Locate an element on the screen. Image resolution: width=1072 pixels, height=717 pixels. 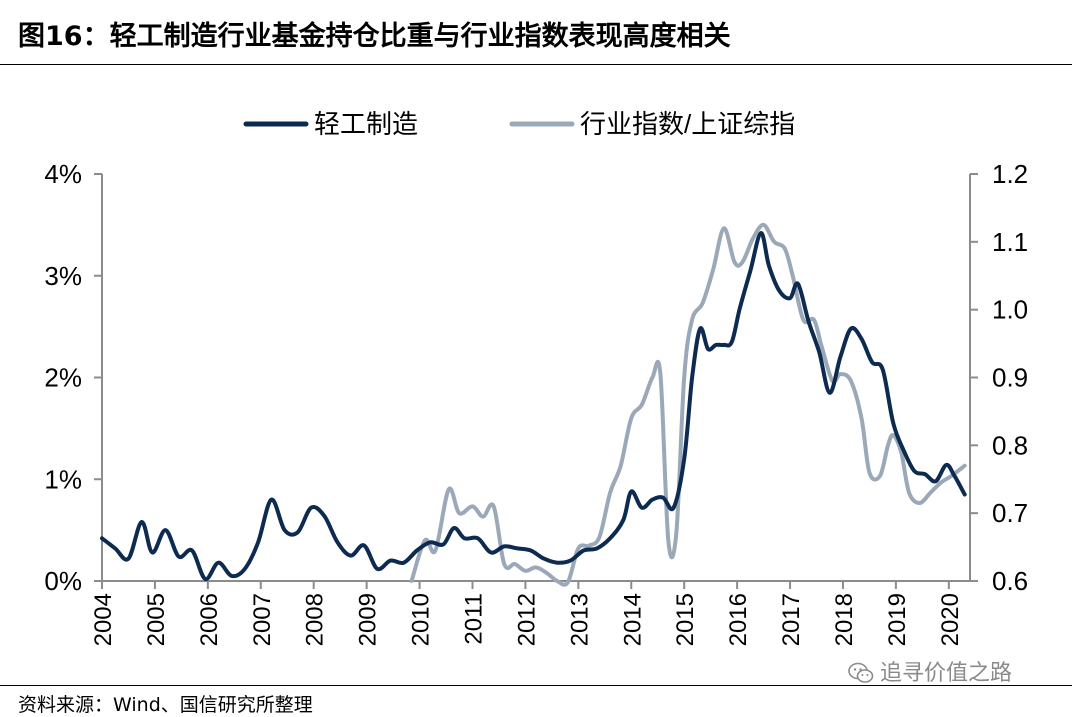
y-left-tick-label: 2% is located at coordinates (63, 378).